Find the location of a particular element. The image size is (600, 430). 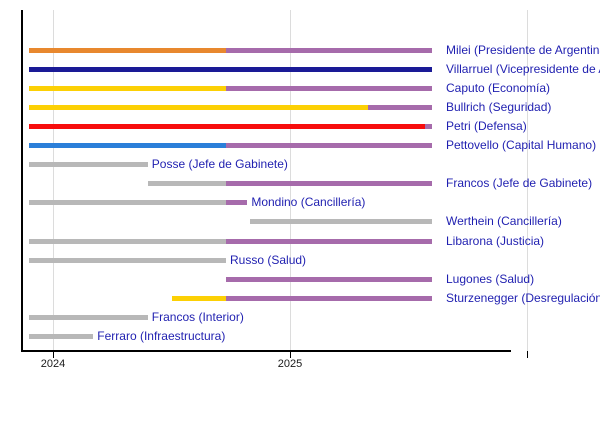

minister-label: Werthein (Cancillería) is located at coordinates (504, 221).